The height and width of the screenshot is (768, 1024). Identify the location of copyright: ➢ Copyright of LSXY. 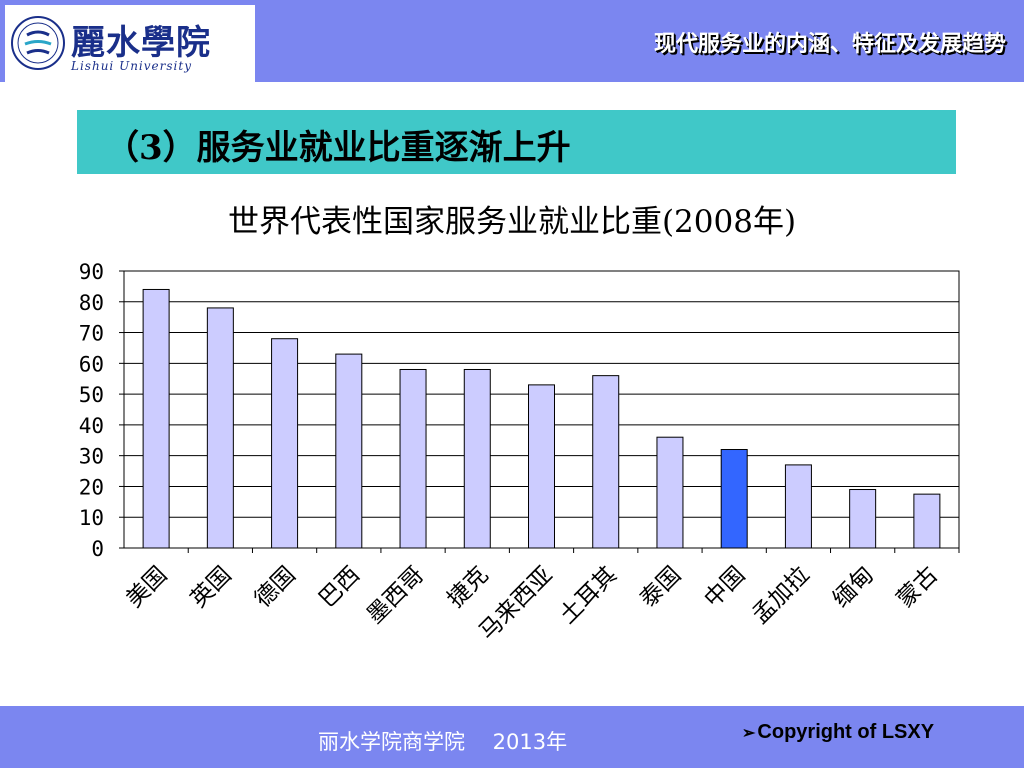
(838, 732).